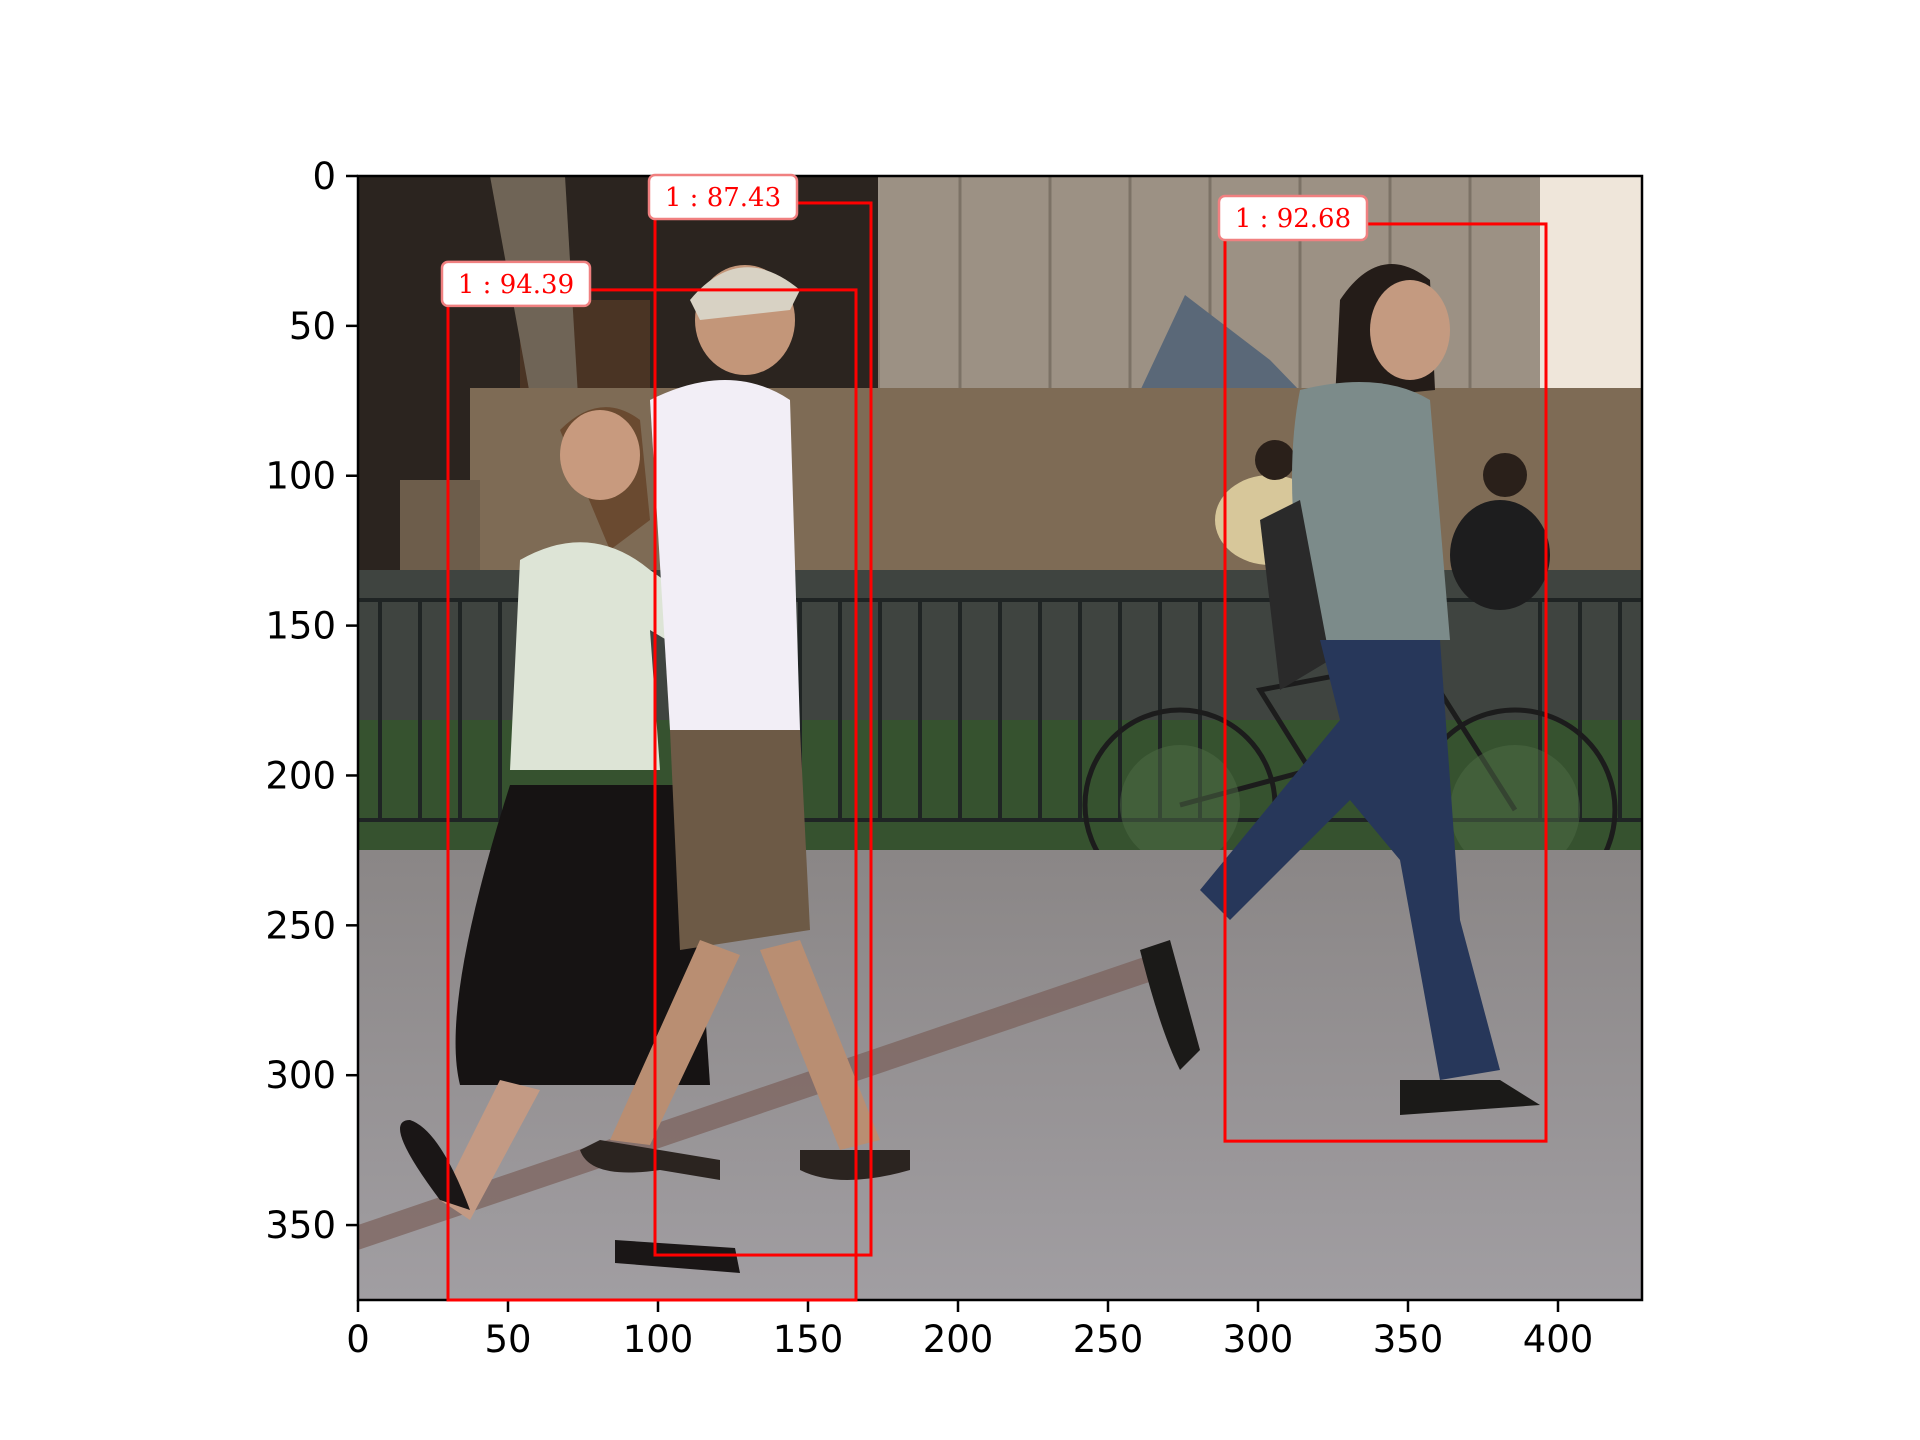 The image size is (1920, 1440). Describe the element at coordinates (1591, 283) in the screenshot. I see `bright-stairs` at that location.